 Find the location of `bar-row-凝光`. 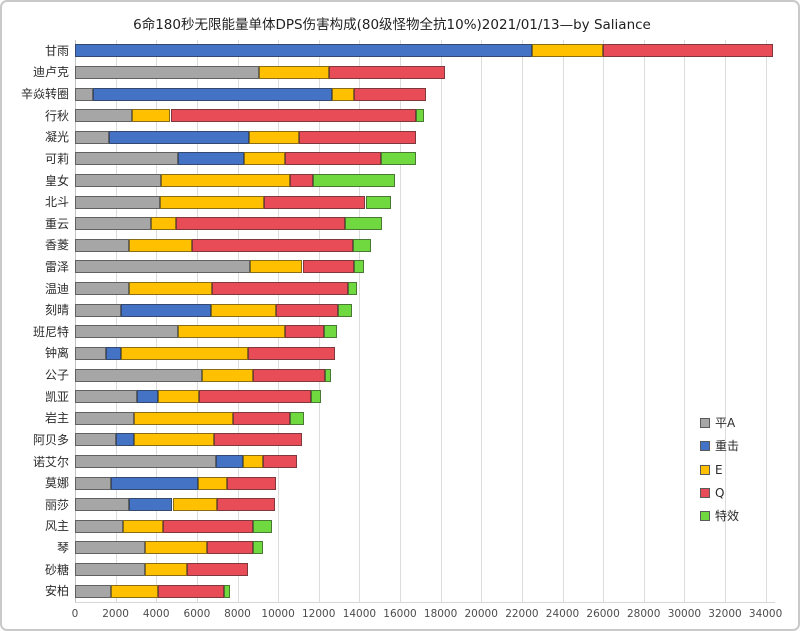

bar-row-凝光 is located at coordinates (400, 137).